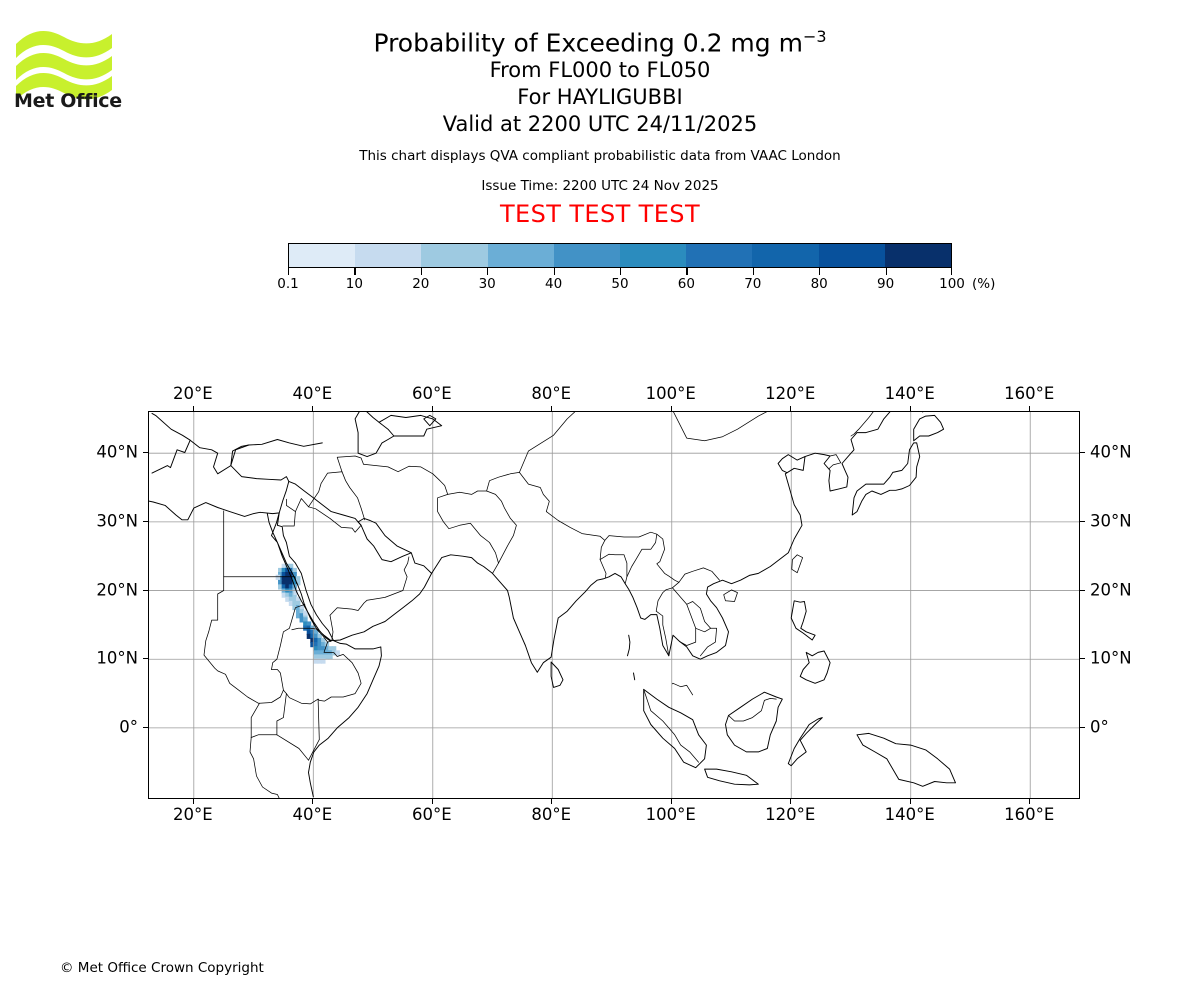 The height and width of the screenshot is (1000, 1200). What do you see at coordinates (909, 814) in the screenshot?
I see `lon-axis-label-bottom: 140°E` at bounding box center [909, 814].